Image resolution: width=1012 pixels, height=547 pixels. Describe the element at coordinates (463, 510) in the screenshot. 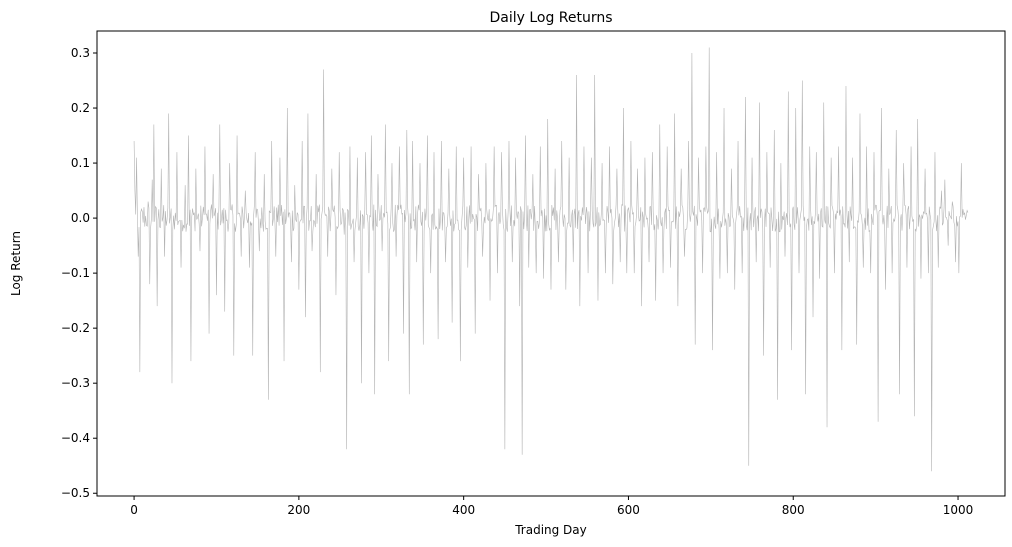

I see `x-tick-label: 400` at that location.